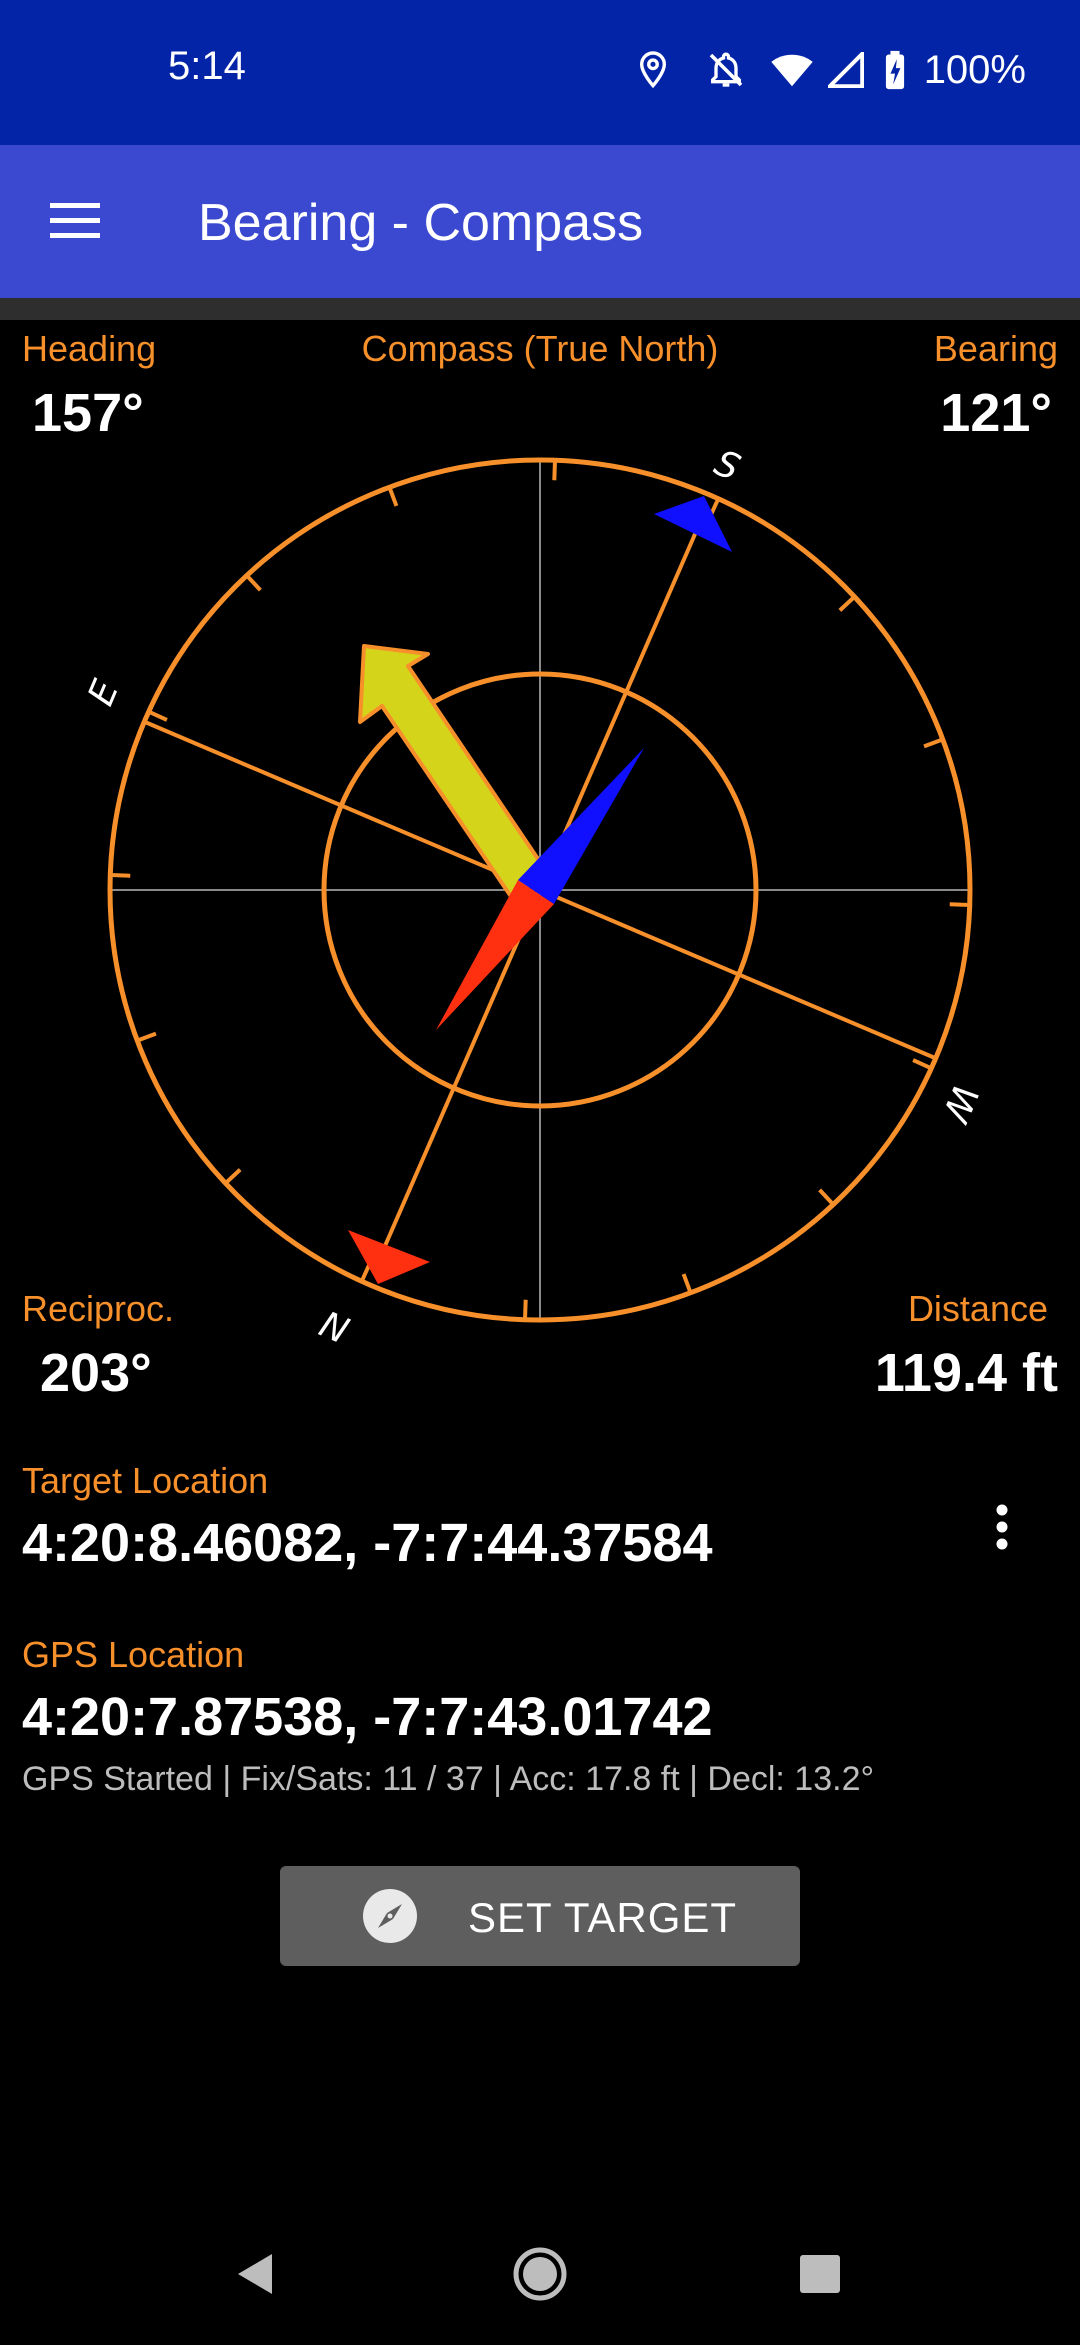  Describe the element at coordinates (207, 66) in the screenshot. I see `status-time: 5:14` at that location.